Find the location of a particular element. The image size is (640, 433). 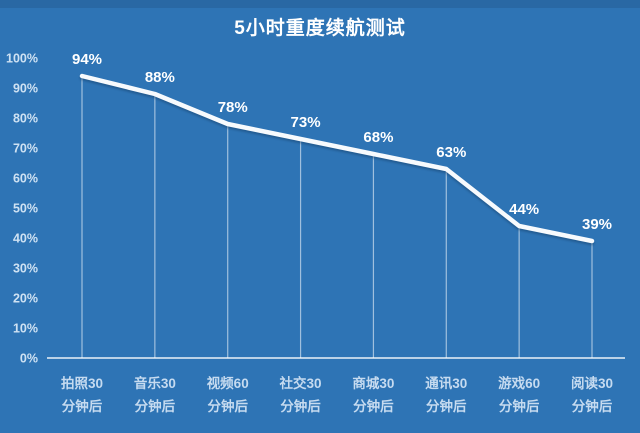

data-label: 39% is located at coordinates (597, 224).